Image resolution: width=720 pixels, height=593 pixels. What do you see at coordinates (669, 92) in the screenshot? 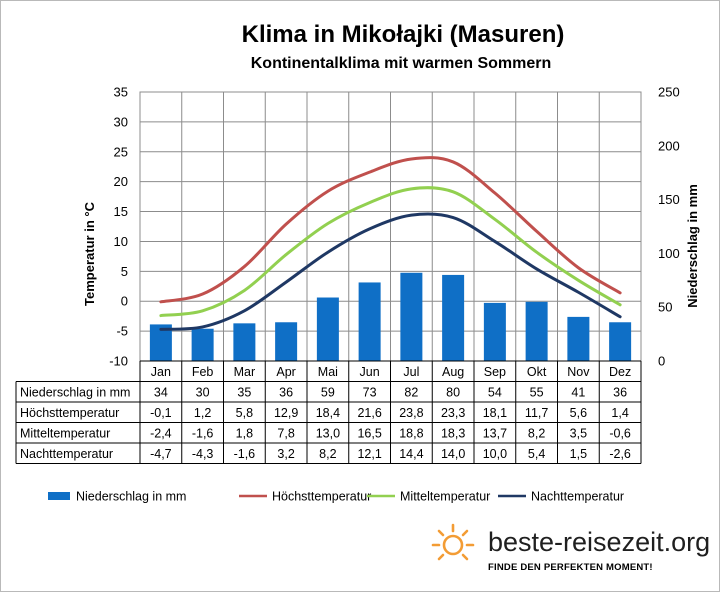
I see `right-tick-label: 250` at bounding box center [669, 92].